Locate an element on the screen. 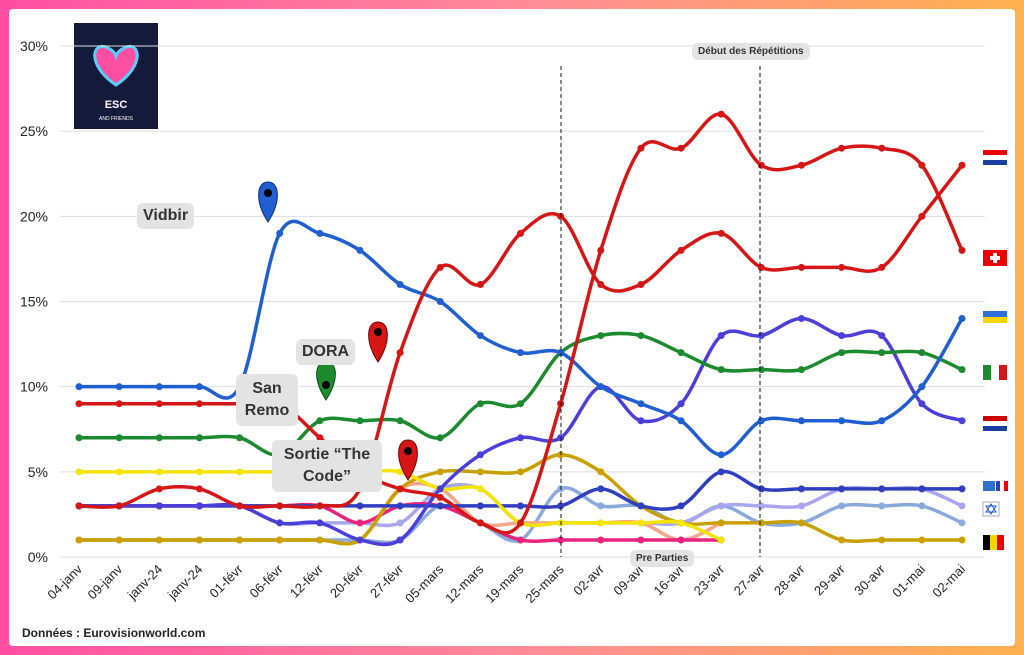 The height and width of the screenshot is (655, 1024). annotation: DORA is located at coordinates (326, 352).